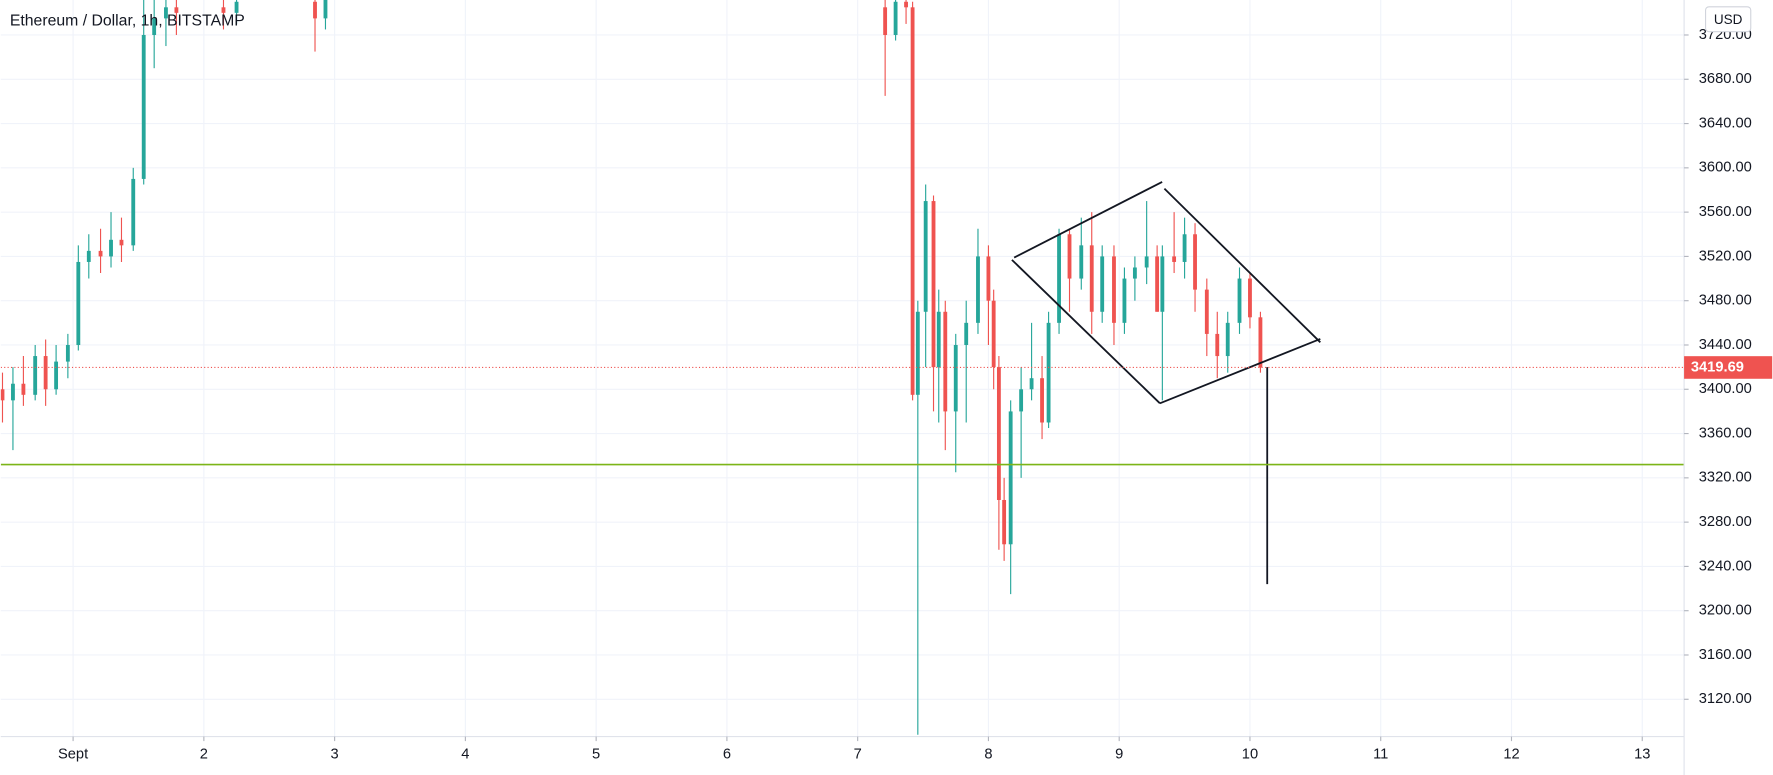 The width and height of the screenshot is (1773, 775). I want to click on x-tick-label: 4, so click(465, 755).